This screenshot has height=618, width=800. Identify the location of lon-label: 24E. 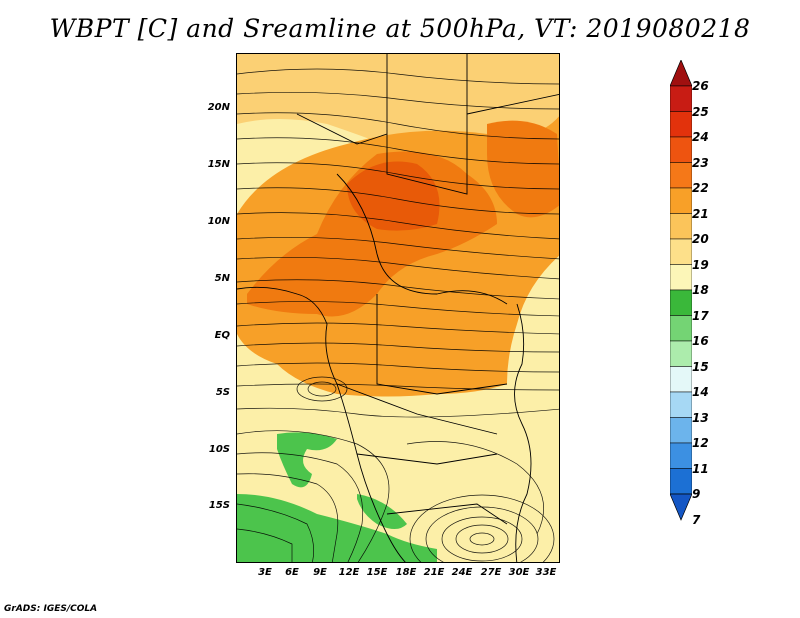
(462, 572).